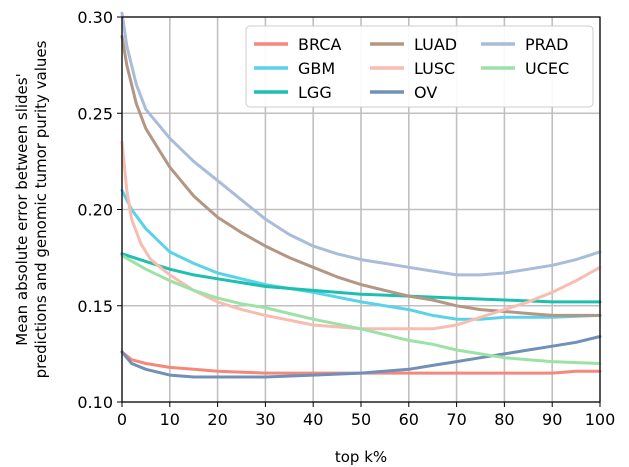 Image resolution: width=629 pixels, height=467 pixels. Describe the element at coordinates (122, 419) in the screenshot. I see `x-tick-label: 0` at that location.